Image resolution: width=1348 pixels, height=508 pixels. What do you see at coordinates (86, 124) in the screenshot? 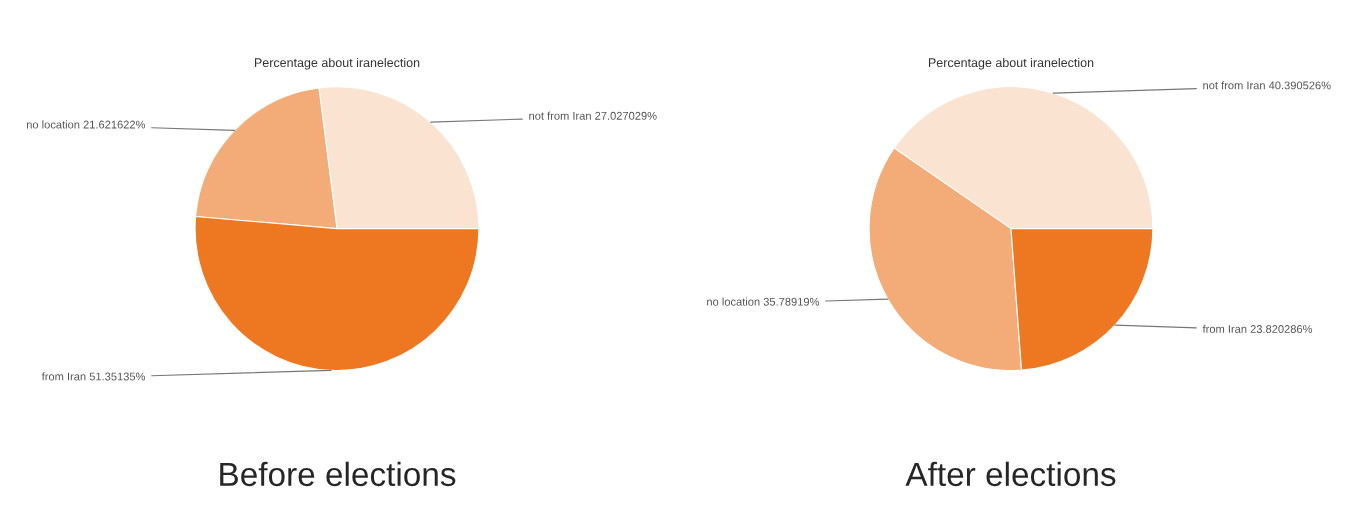
I see `slice-label: no location 21.621622%` at bounding box center [86, 124].